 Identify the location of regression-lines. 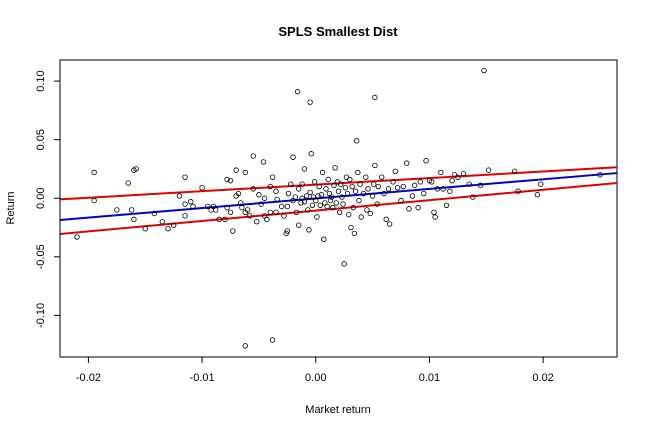
(338, 200).